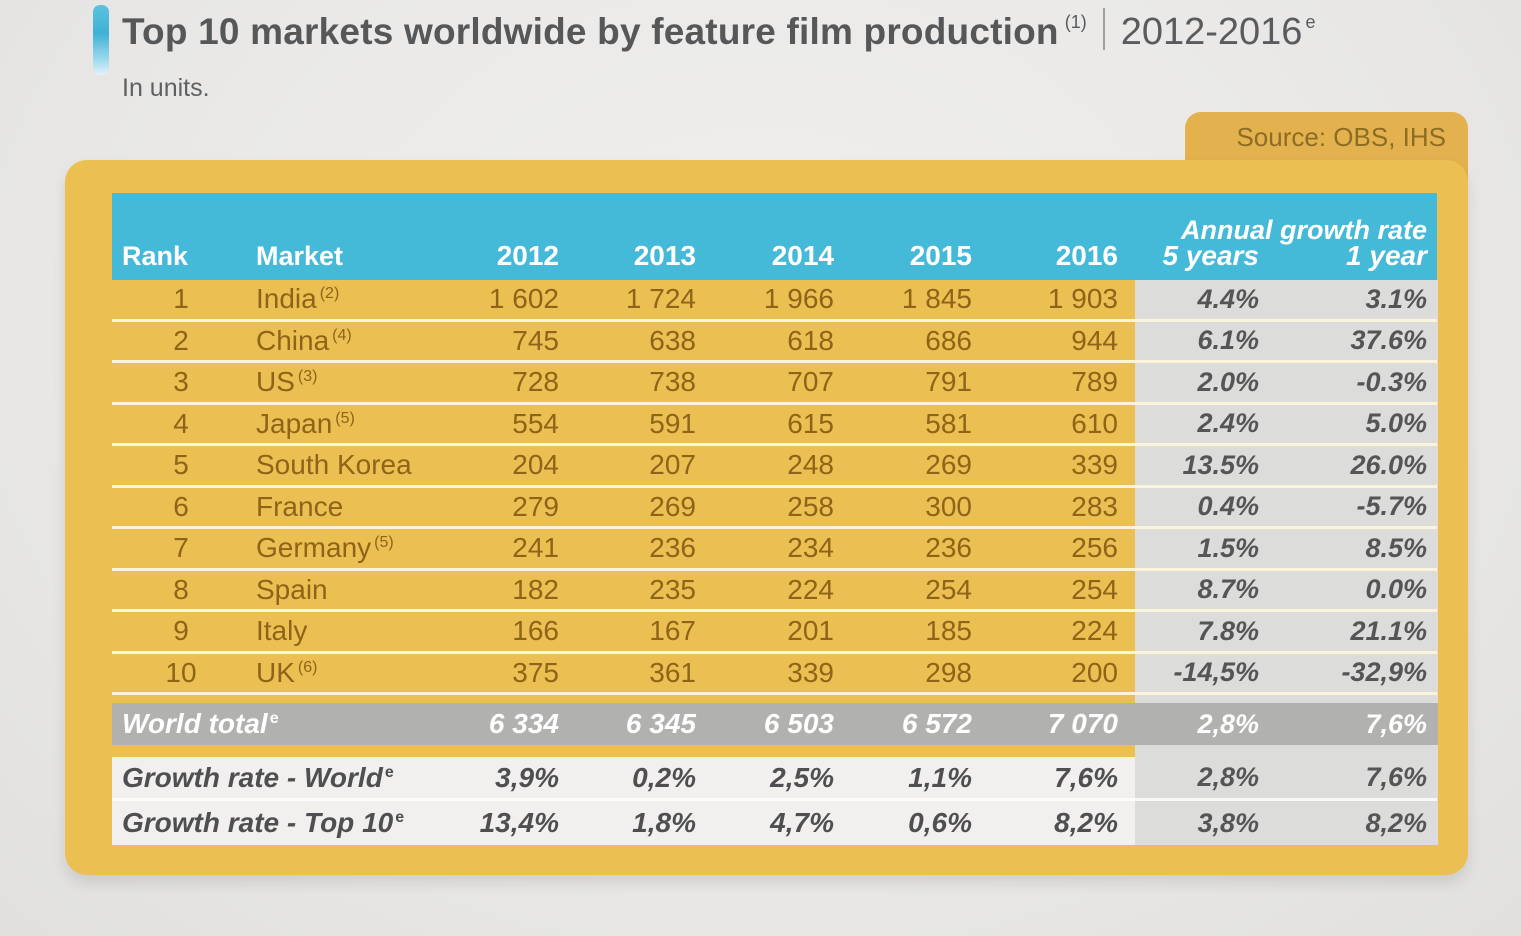 This screenshot has width=1521, height=936. I want to click on world-total-band, so click(775, 724).